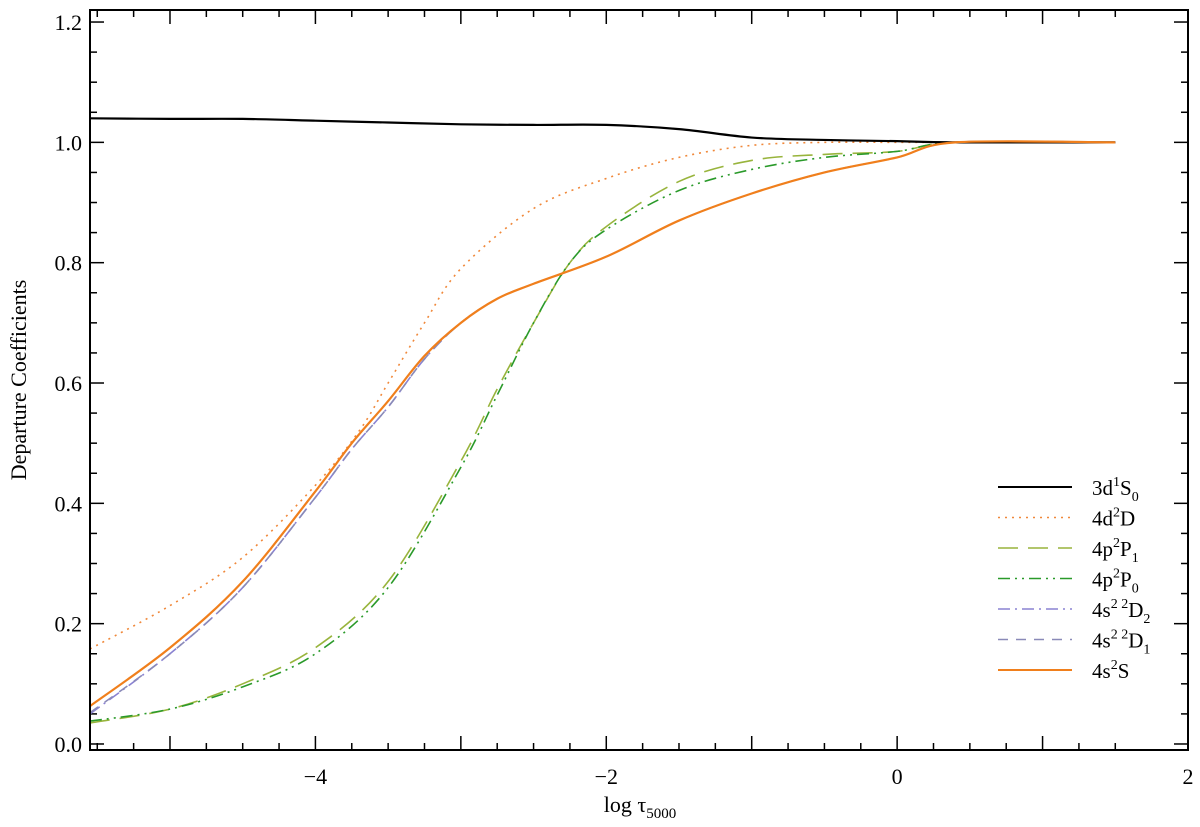 The image size is (1200, 827). I want to click on legend-label-sub: 2, so click(1146, 619).